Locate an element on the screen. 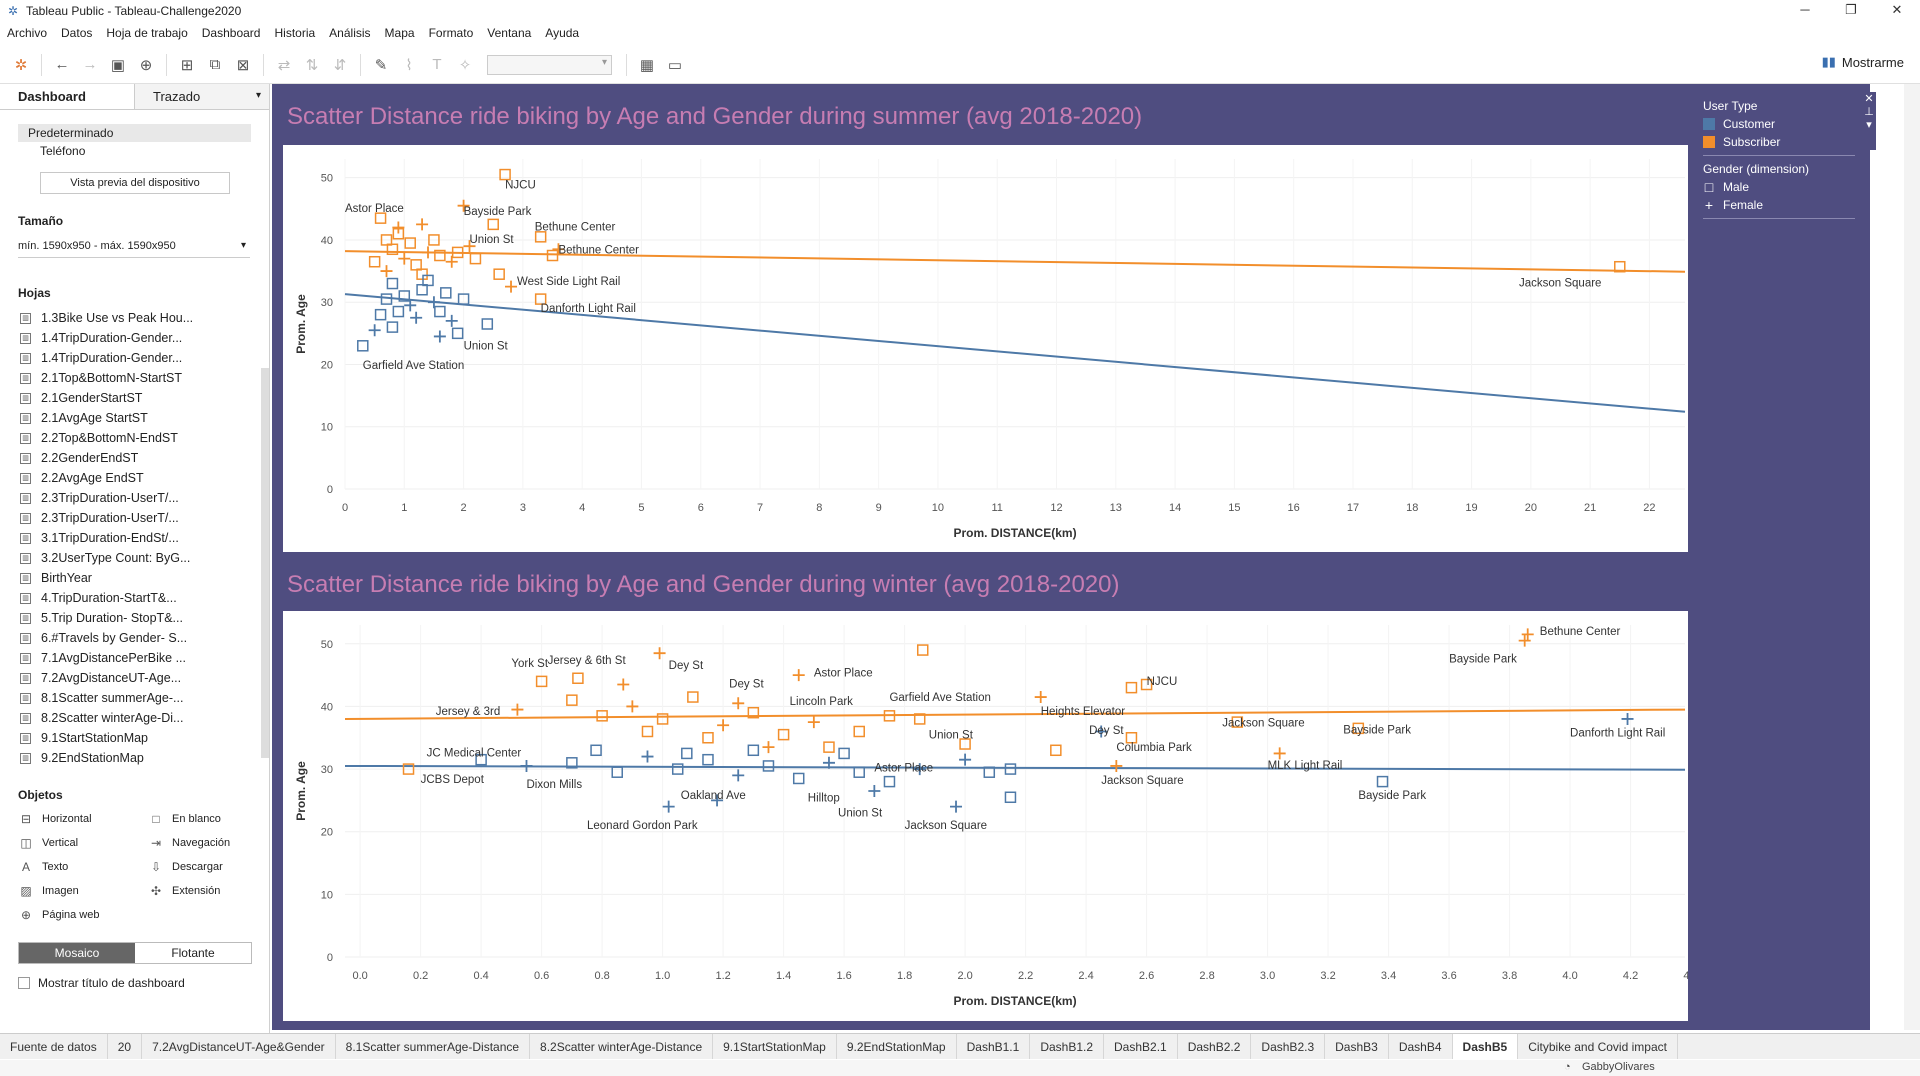 Image resolution: width=1920 pixels, height=1076 pixels. object-download: ⇩ Descargar is located at coordinates (208, 867).